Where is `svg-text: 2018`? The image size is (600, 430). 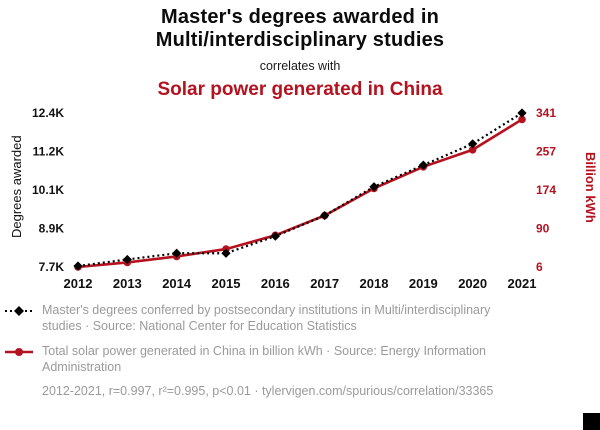
svg-text: 2018 is located at coordinates (374, 283).